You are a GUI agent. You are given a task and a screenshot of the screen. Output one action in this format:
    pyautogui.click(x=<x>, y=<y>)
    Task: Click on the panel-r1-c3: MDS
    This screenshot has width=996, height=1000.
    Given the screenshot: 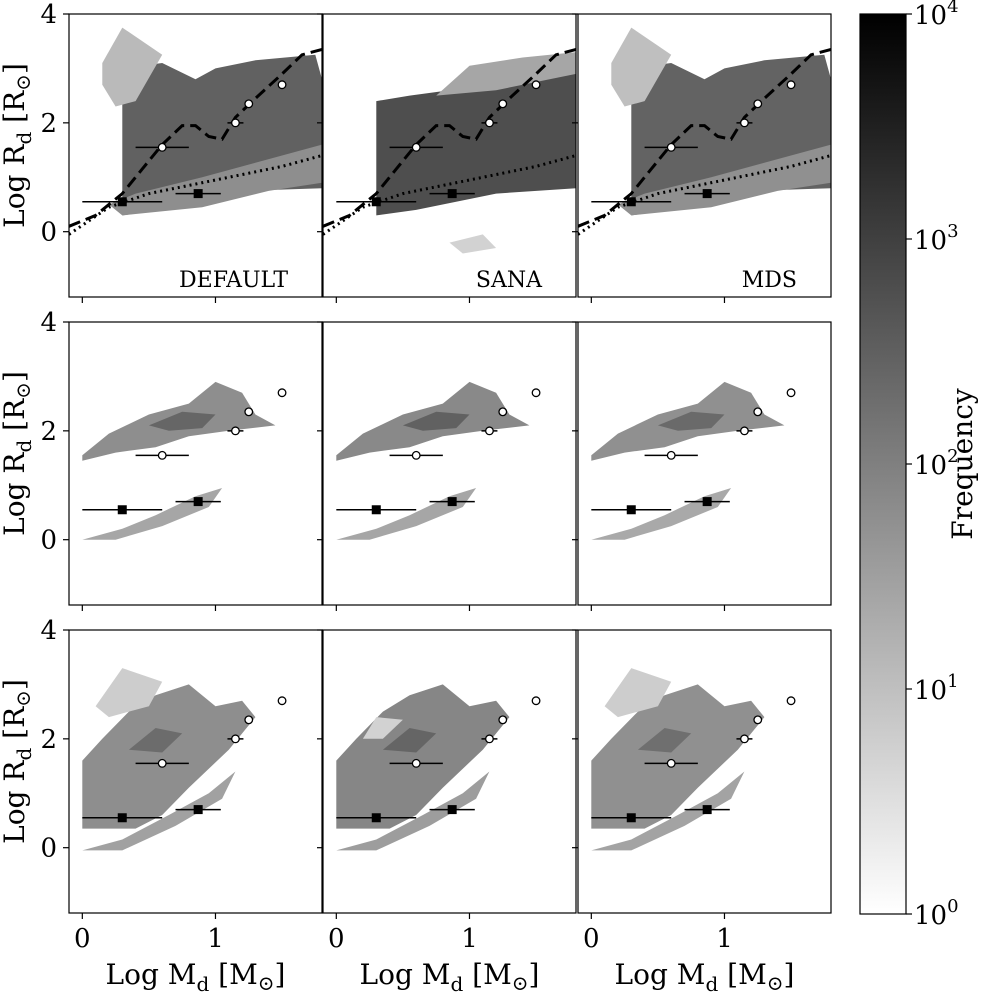 What is the action you would take?
    pyautogui.click(x=702, y=158)
    